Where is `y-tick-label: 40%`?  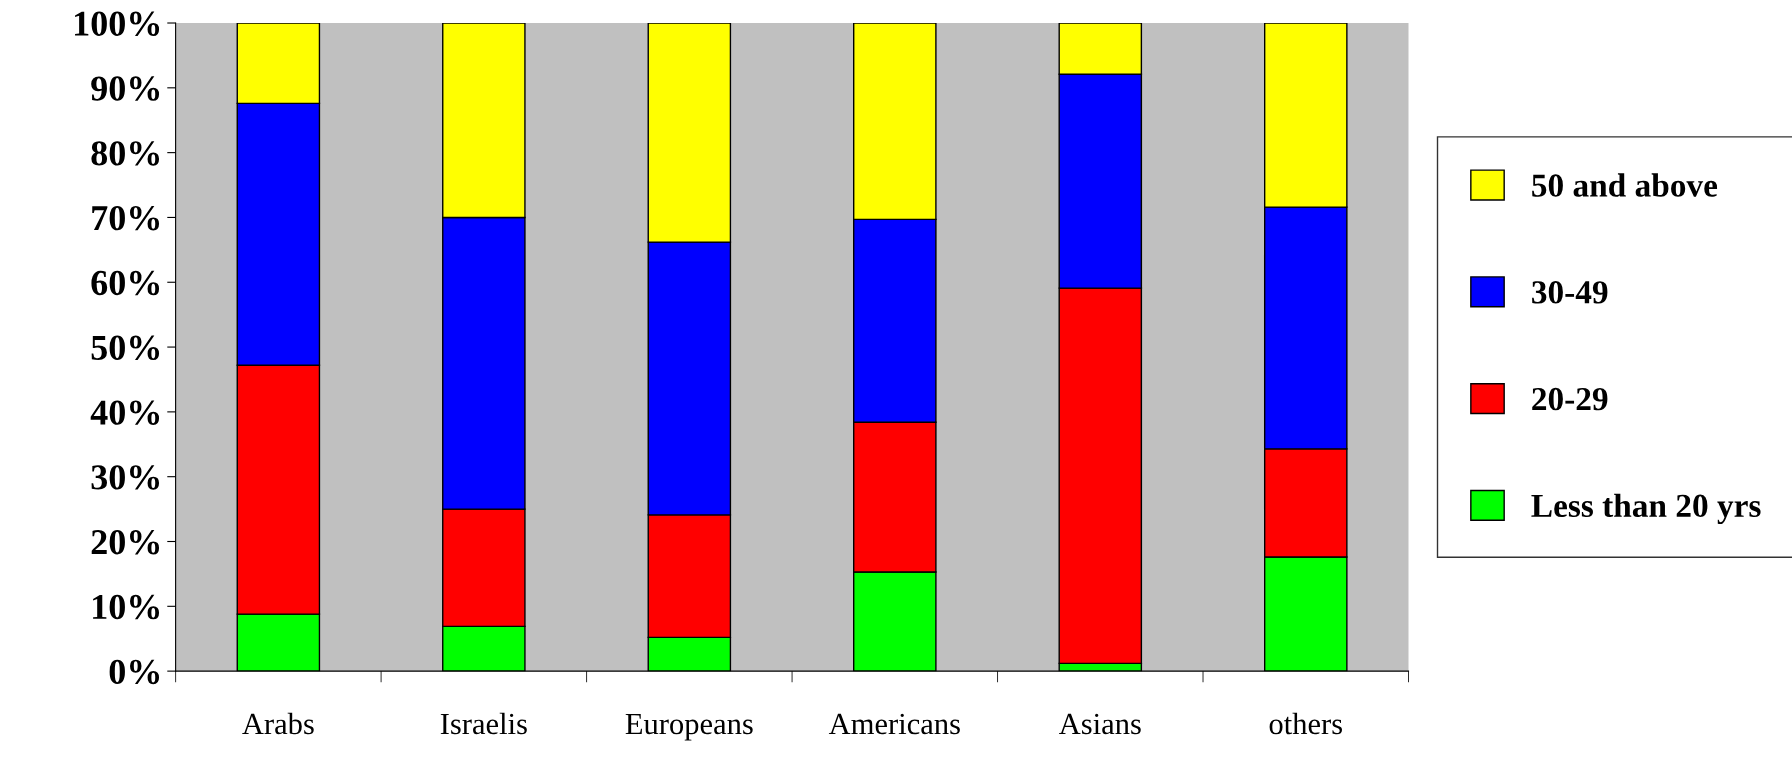
y-tick-label: 40% is located at coordinates (125, 412).